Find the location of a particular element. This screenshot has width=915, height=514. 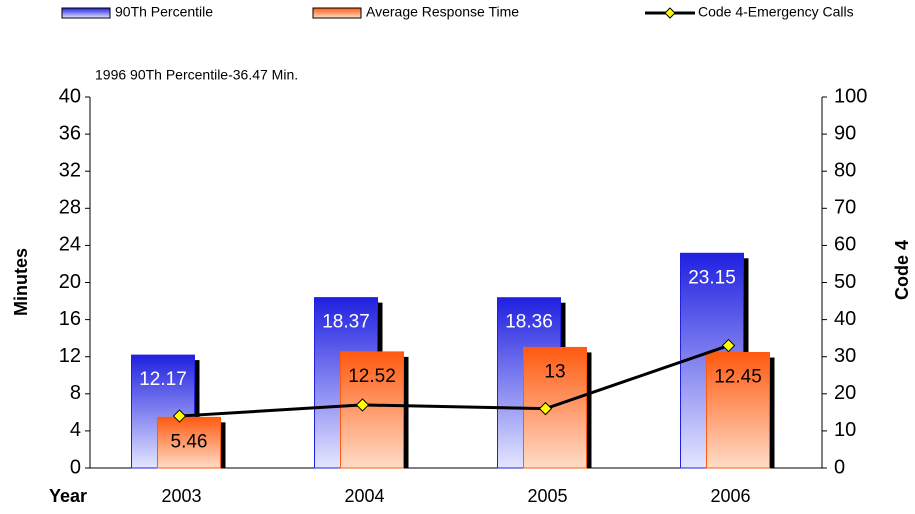

y-tick-label: 8 is located at coordinates (75, 393).